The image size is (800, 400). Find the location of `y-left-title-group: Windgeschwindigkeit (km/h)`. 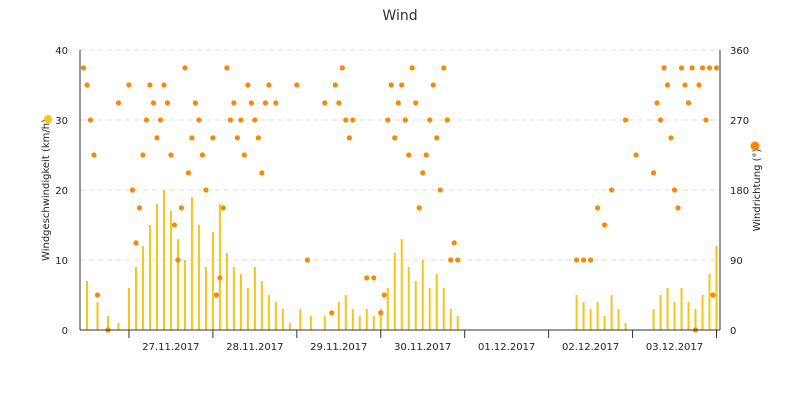

y-left-title-group: Windgeschwindigkeit (km/h) is located at coordinates (46, 190).